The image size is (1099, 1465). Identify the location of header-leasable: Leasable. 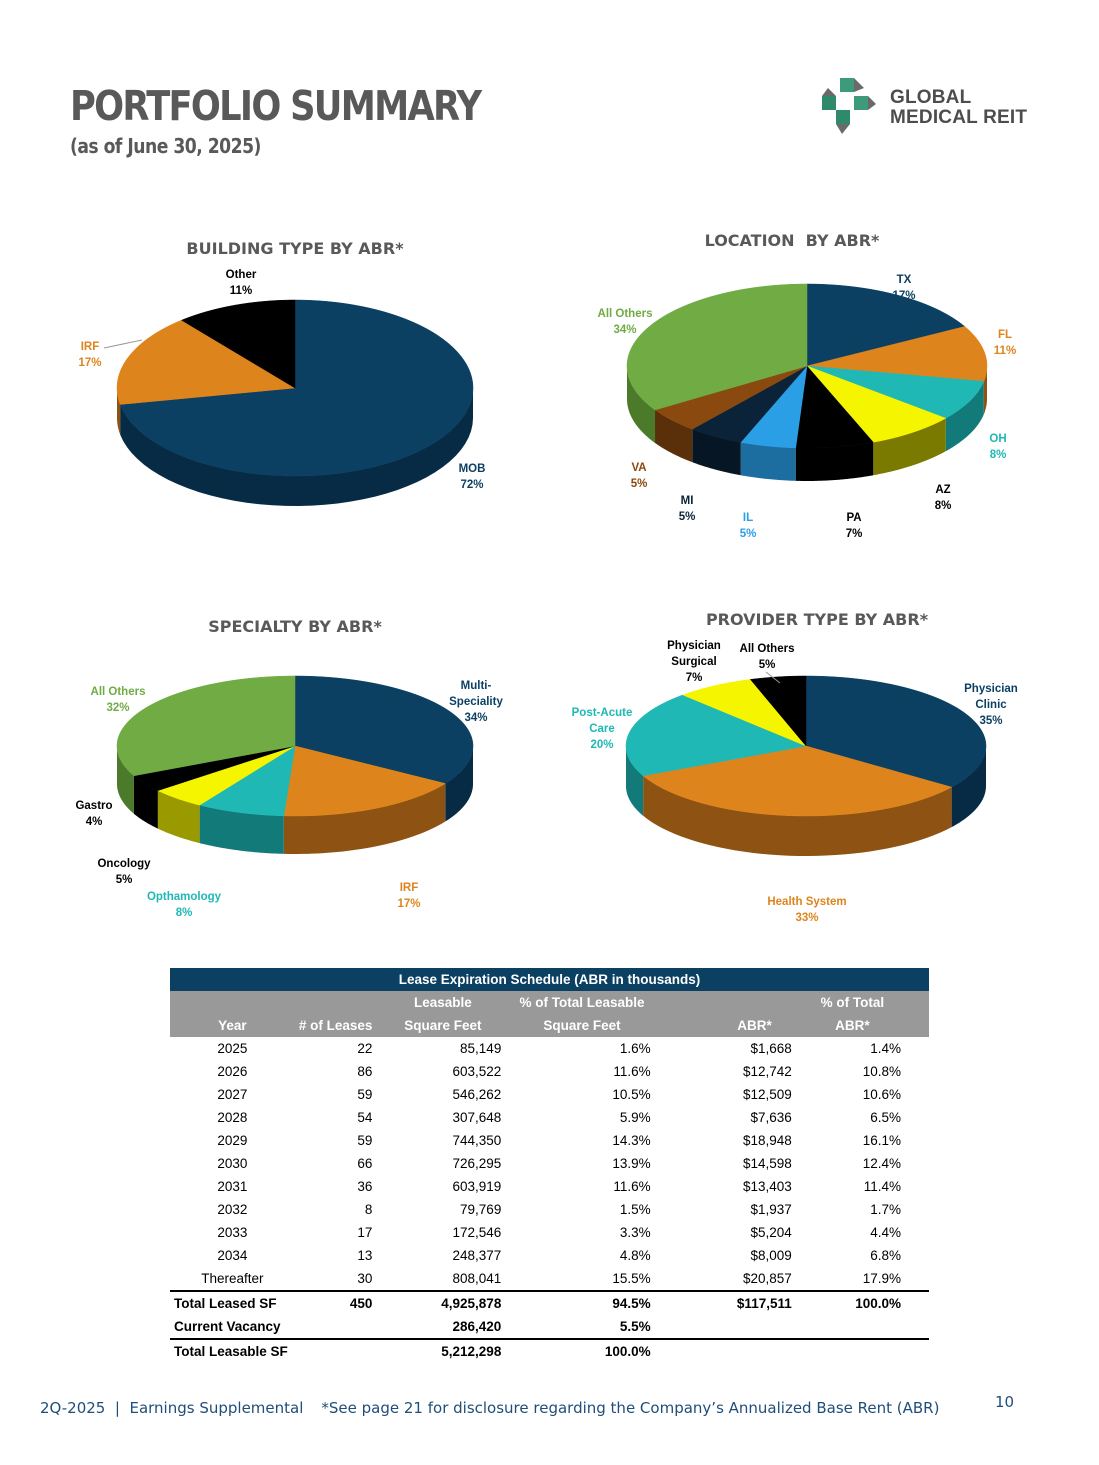
(445, 1002).